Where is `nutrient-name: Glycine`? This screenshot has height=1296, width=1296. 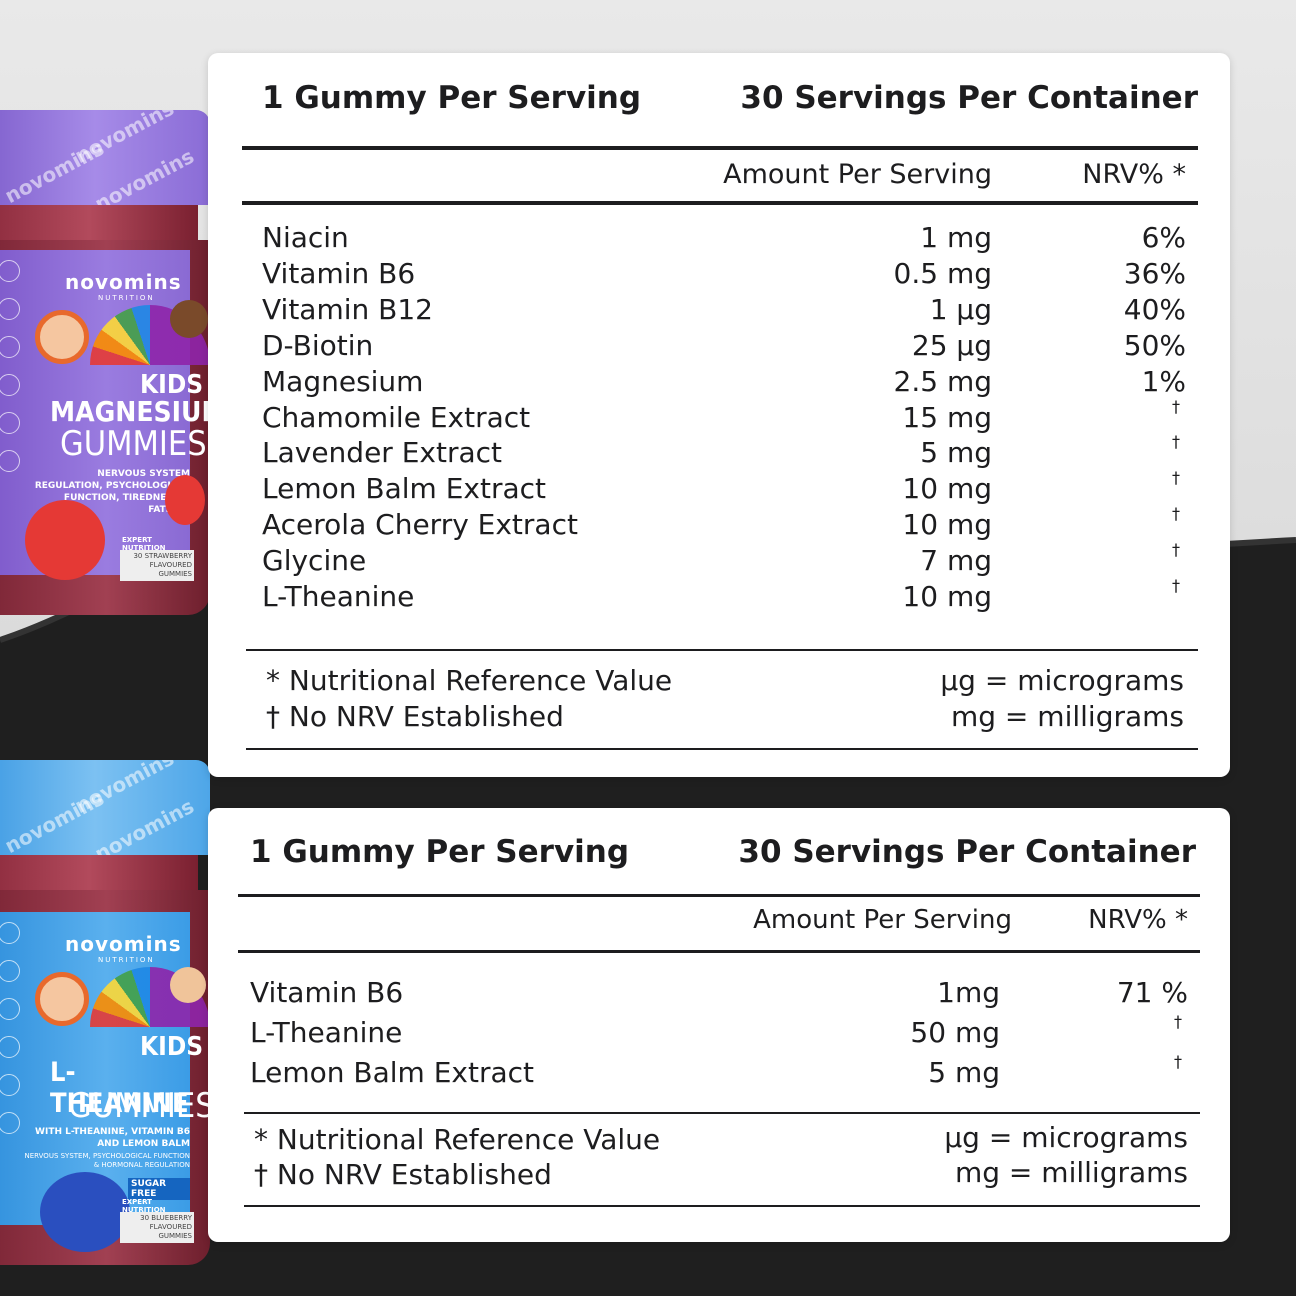 nutrient-name: Glycine is located at coordinates (314, 561).